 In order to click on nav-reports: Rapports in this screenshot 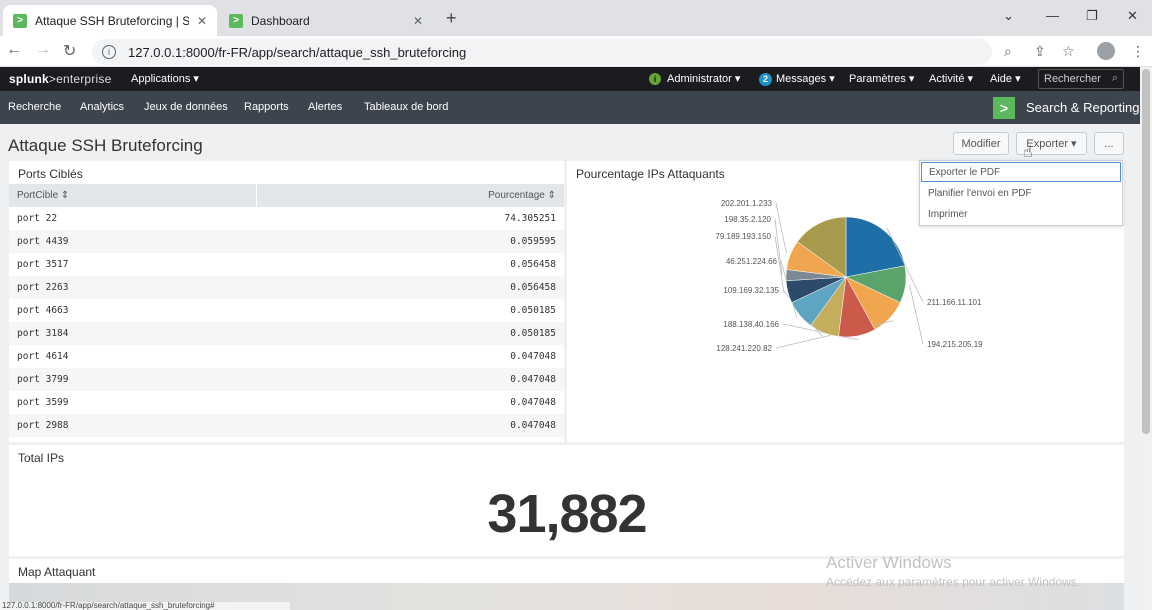, I will do `click(266, 107)`.